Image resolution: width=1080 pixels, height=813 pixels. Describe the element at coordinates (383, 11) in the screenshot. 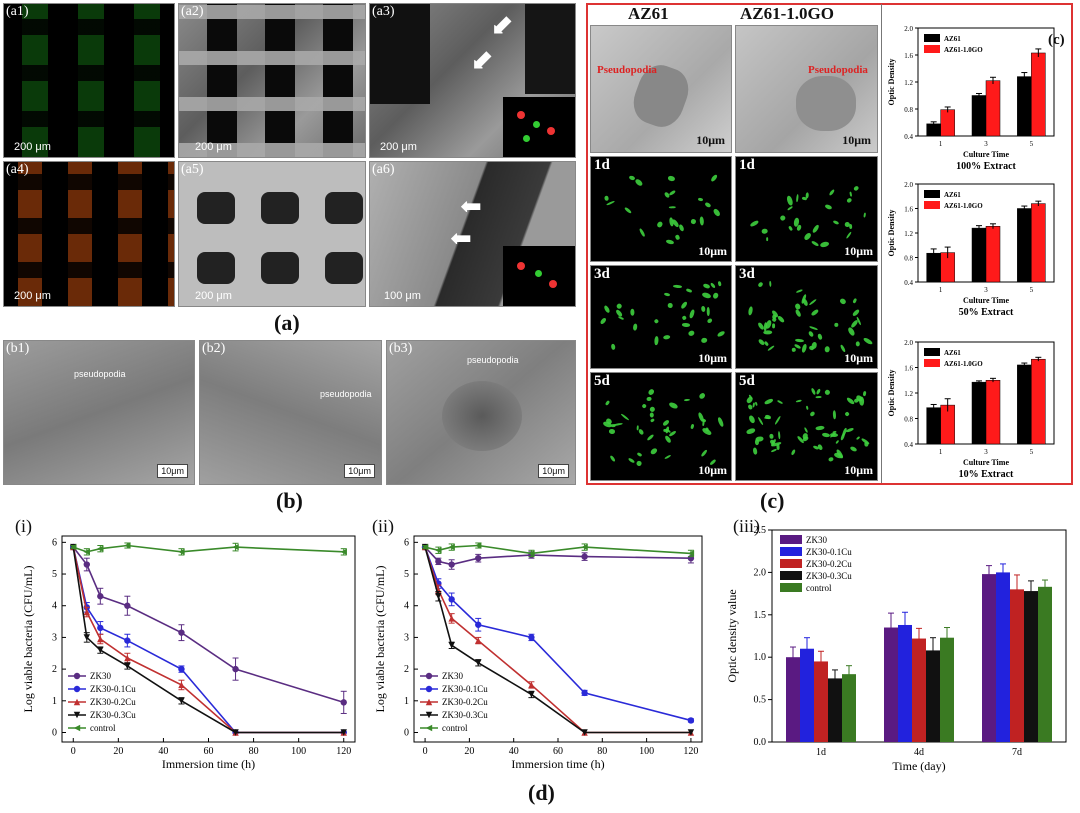

I see `label-a3: (a3)` at that location.